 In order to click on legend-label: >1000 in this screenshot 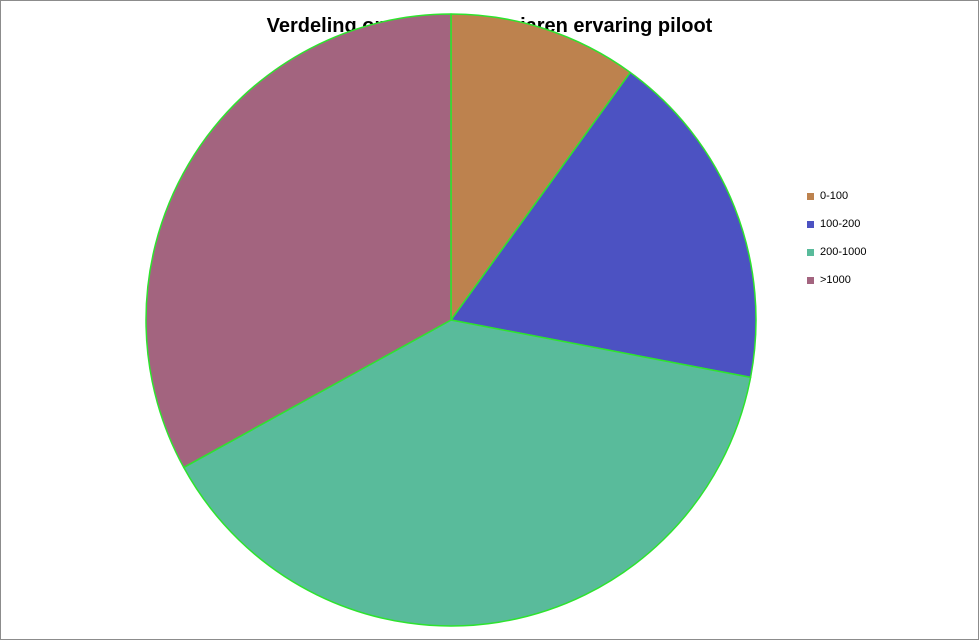, I will do `click(835, 280)`.